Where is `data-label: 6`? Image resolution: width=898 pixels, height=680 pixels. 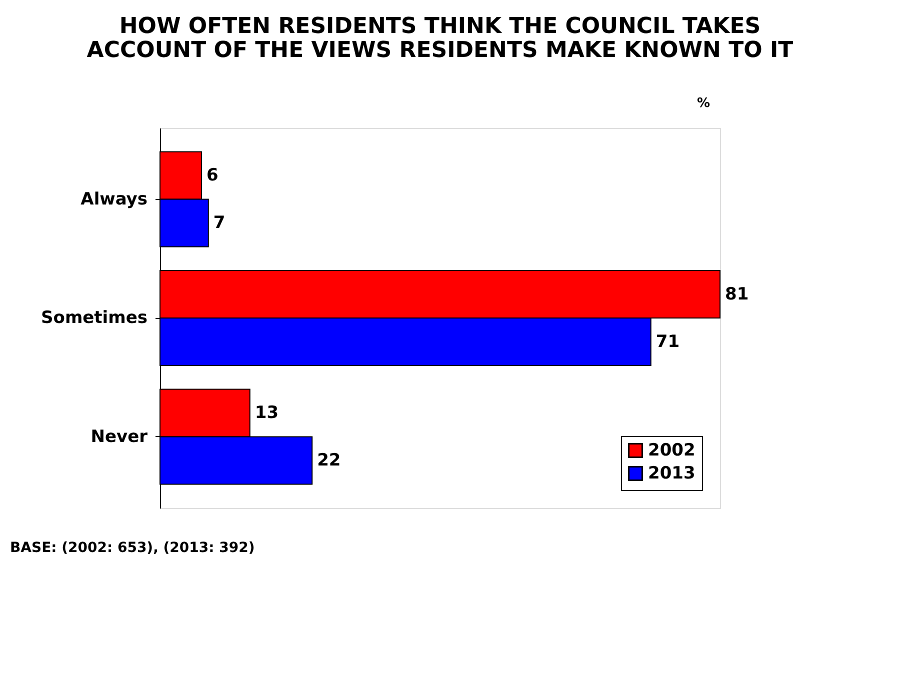 data-label: 6 is located at coordinates (212, 176).